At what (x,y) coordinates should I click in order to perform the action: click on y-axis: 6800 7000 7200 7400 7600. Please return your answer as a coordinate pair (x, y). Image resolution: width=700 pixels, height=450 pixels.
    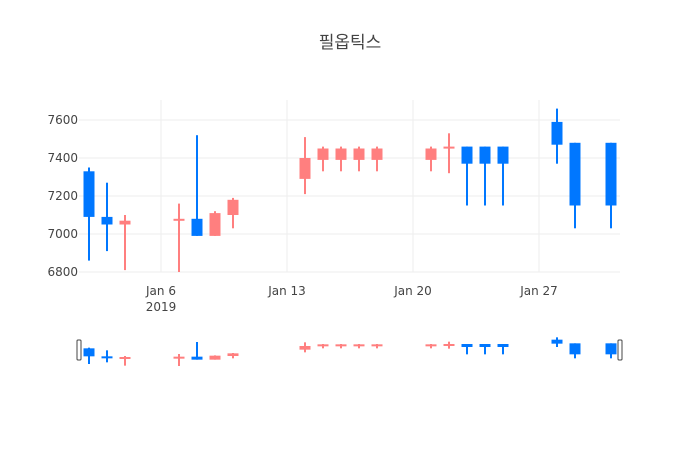
    Looking at the image, I should click on (62, 196).